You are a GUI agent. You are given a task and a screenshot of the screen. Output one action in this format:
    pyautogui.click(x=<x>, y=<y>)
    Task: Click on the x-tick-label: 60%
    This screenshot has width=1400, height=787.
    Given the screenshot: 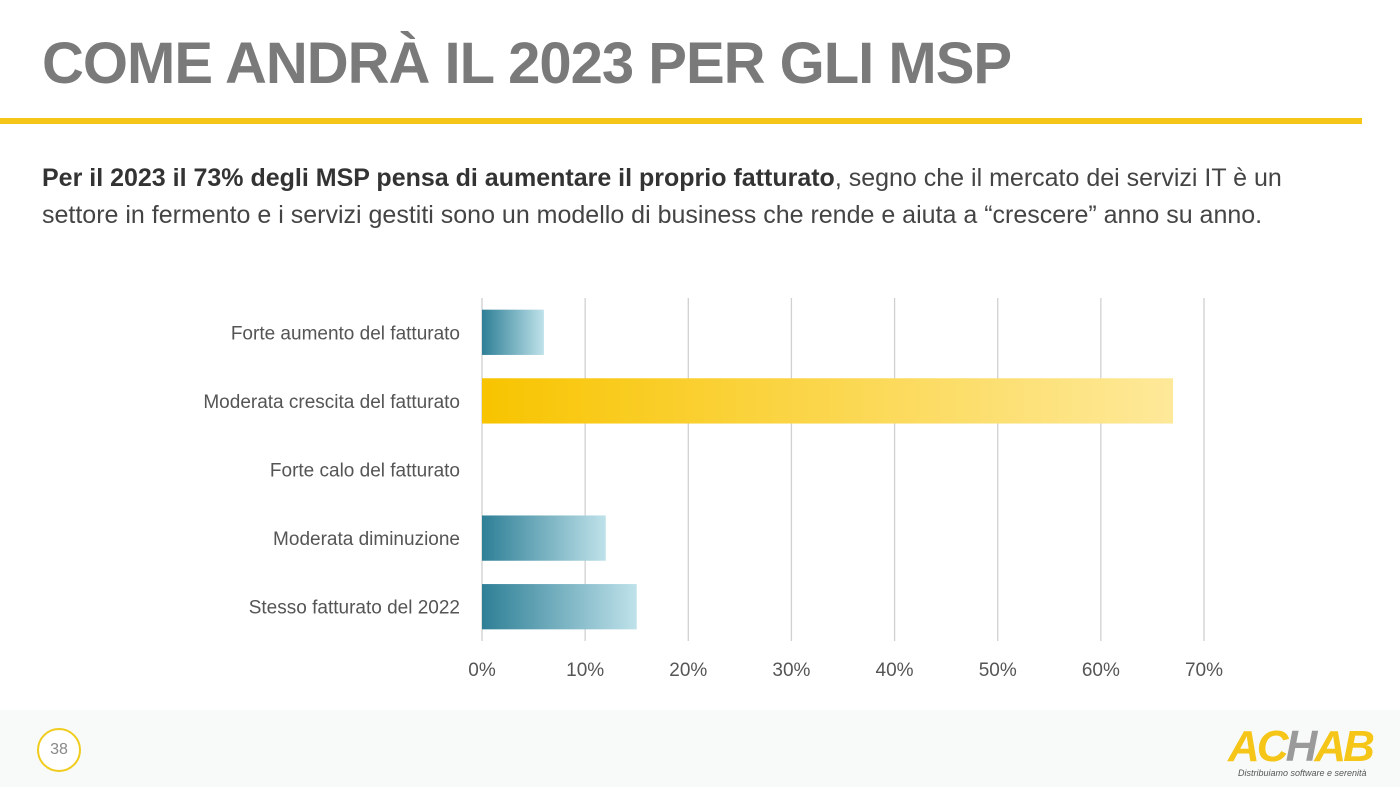 What is the action you would take?
    pyautogui.click(x=1101, y=670)
    